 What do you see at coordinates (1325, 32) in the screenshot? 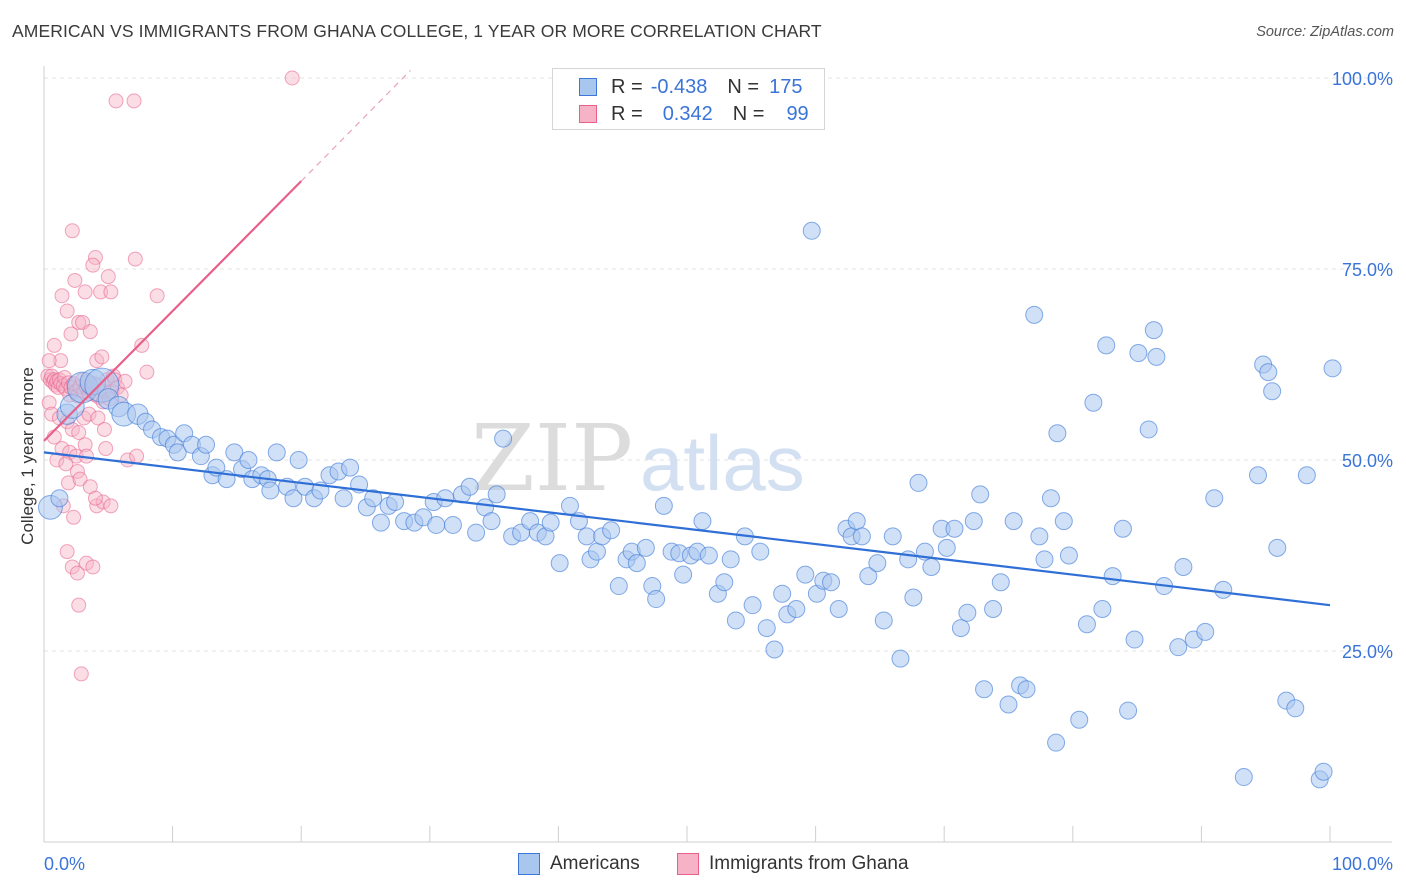
I see `source-label: Source: ZipAtlas.com` at bounding box center [1325, 32].